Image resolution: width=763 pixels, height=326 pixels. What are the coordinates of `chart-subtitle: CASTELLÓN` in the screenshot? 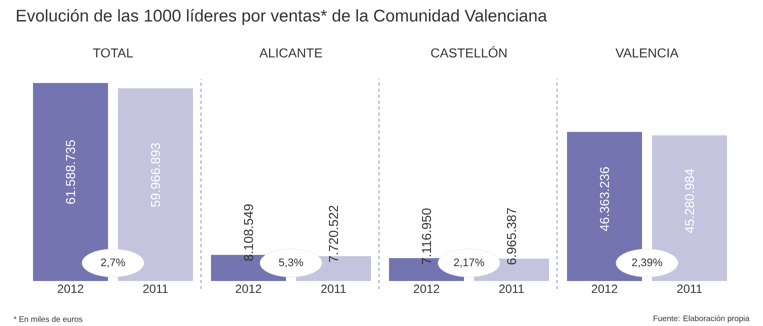 It's located at (468, 52).